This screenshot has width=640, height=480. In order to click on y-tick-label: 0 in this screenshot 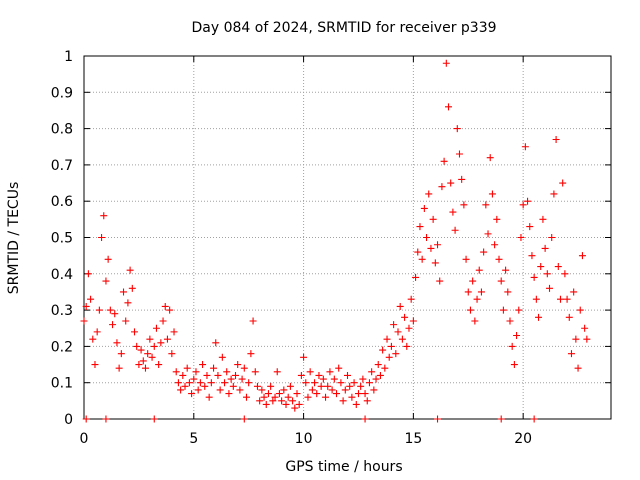, I will do `click(68, 420)`.